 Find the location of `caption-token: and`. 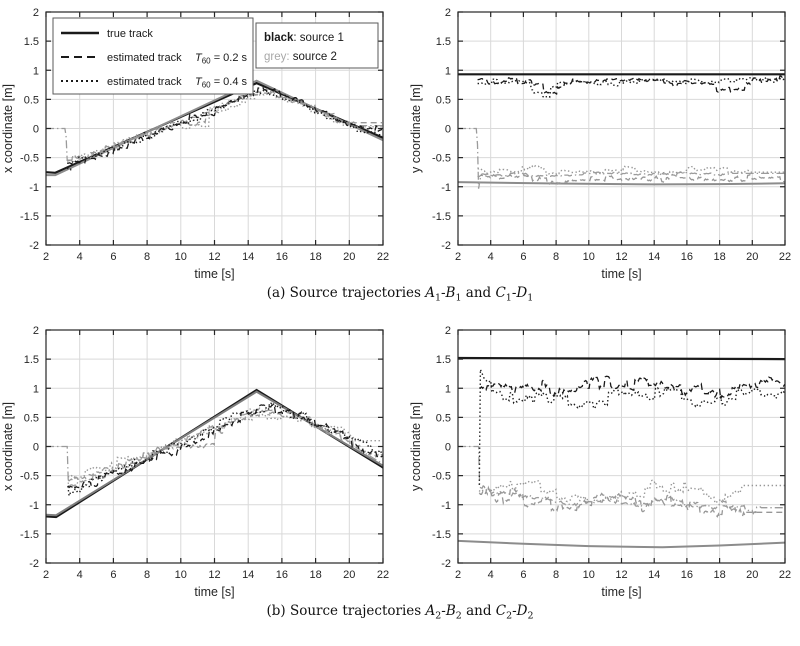

caption-token: and is located at coordinates (478, 293).